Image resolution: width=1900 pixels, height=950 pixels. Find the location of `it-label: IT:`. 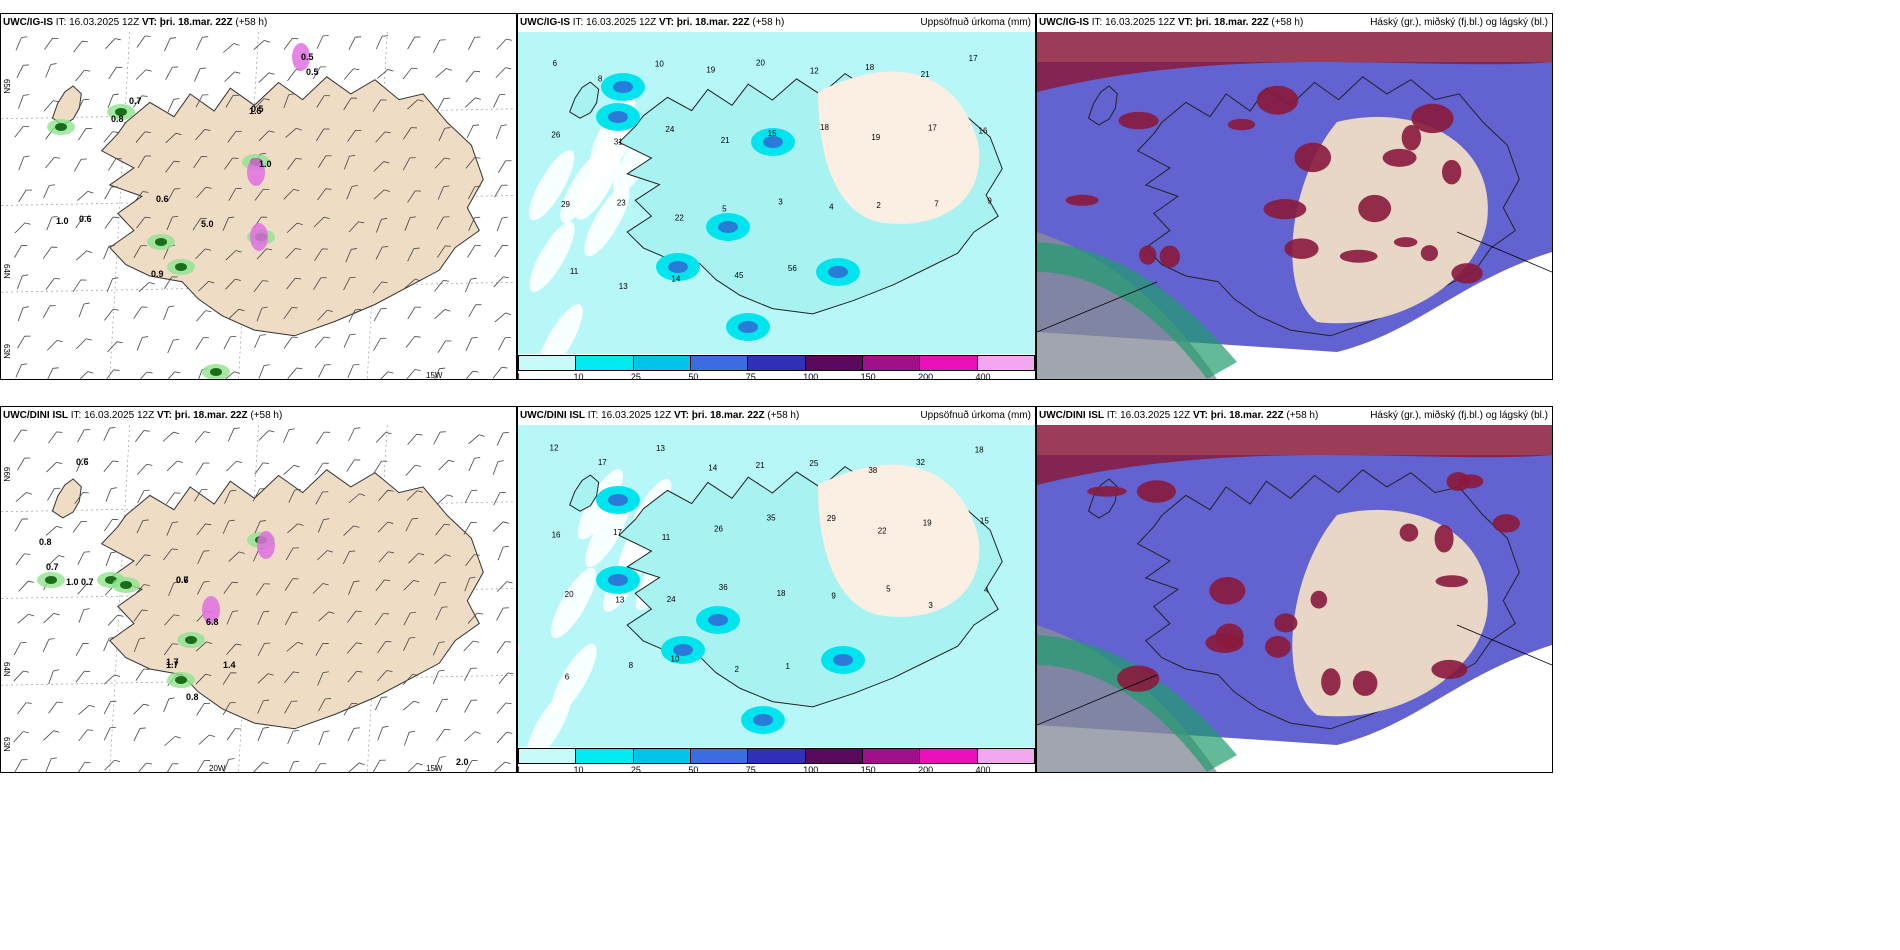

it-label: IT: is located at coordinates (1112, 415).